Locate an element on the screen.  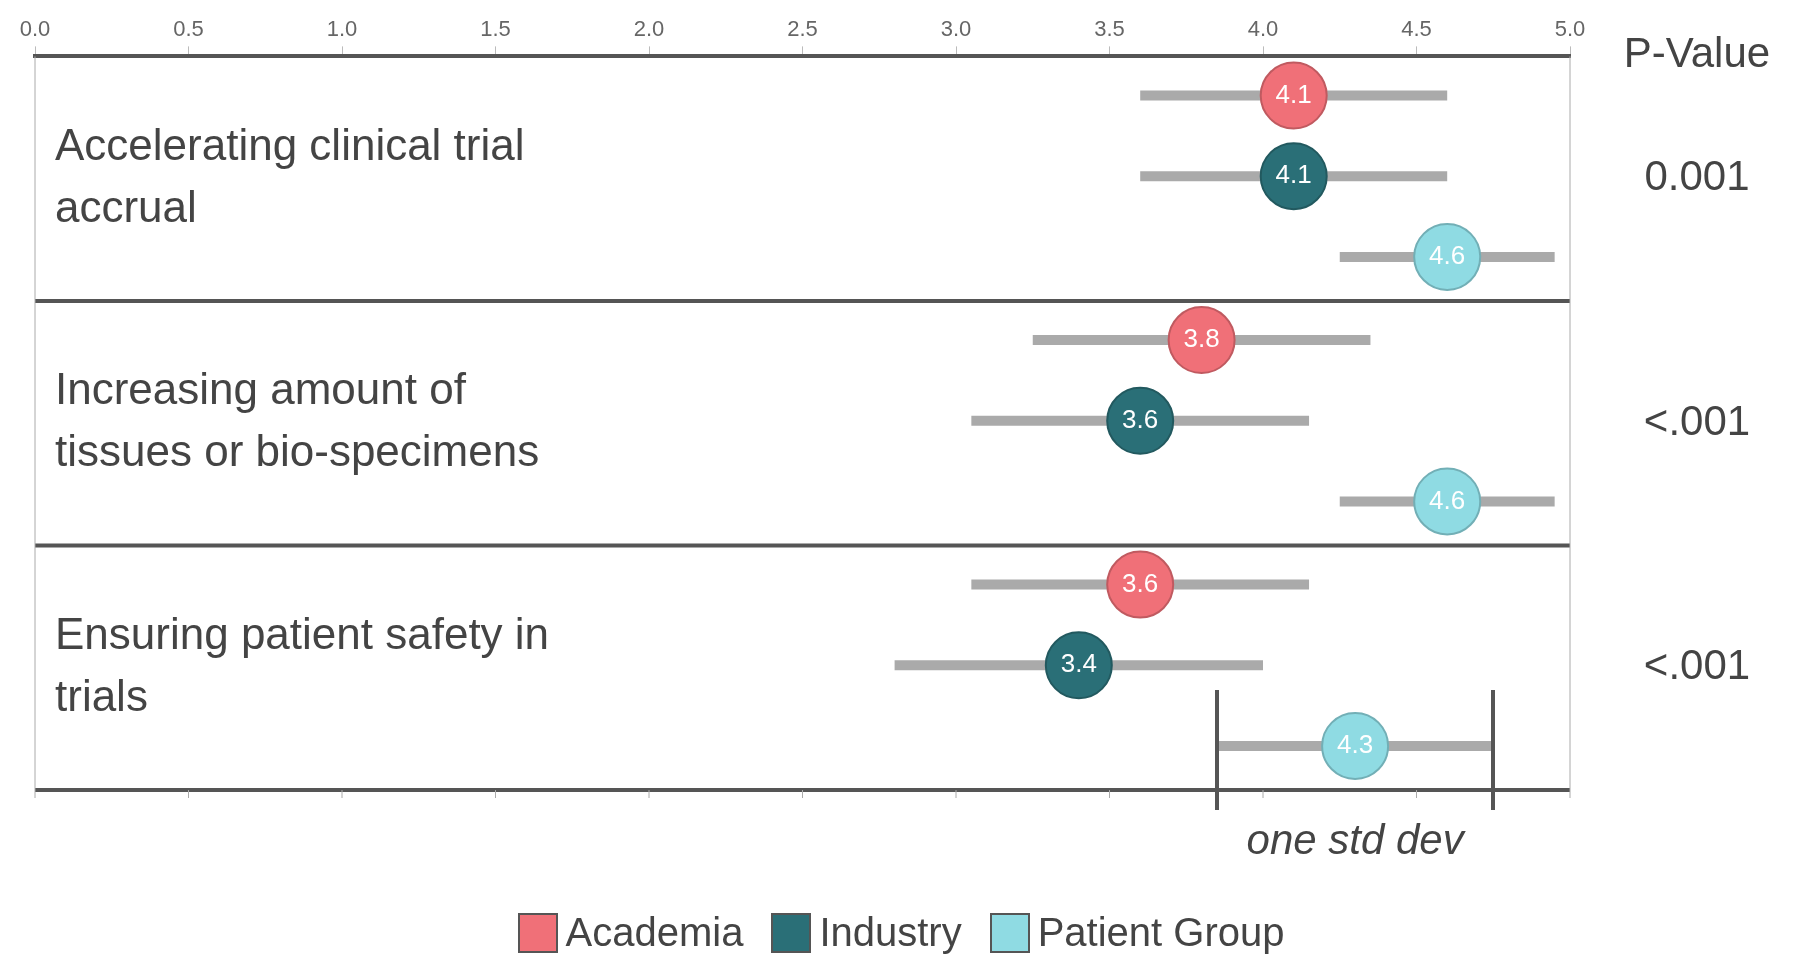
x-tick-label: 3.5 is located at coordinates (1109, 29).